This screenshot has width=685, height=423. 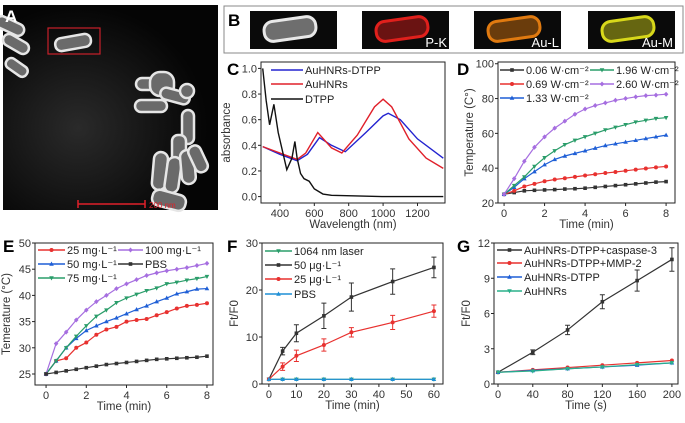 I want to click on y-tick-label: 30, so click(x=25, y=349).